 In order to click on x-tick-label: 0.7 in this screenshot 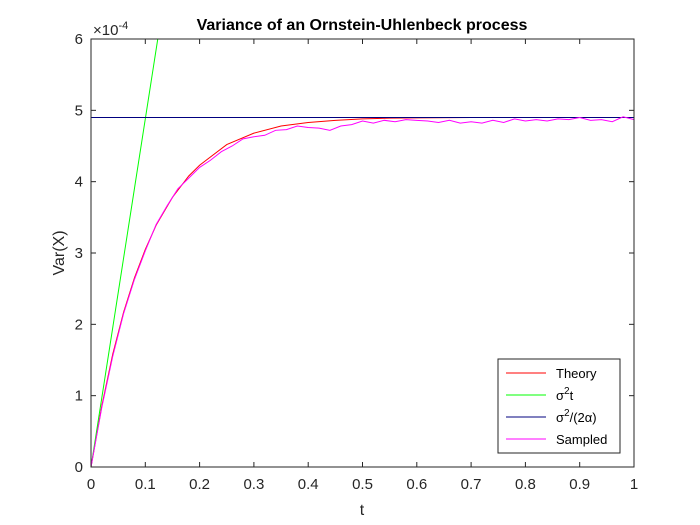, I will do `click(471, 484)`.